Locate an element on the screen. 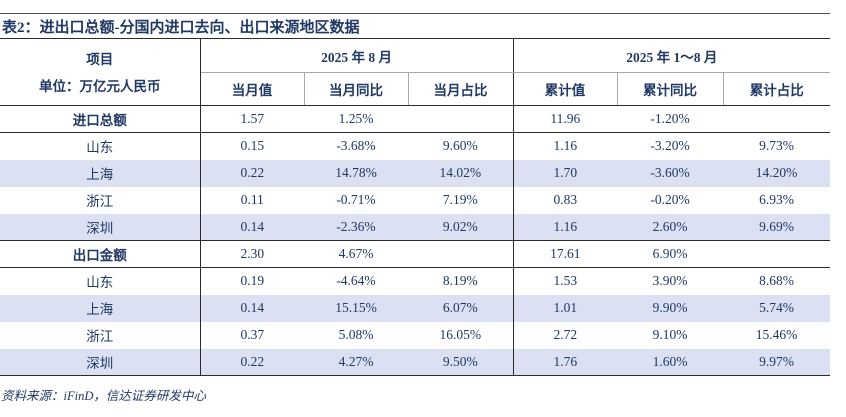 Image resolution: width=846 pixels, height=417 pixels. table-row: 深圳 0.22 4.27% 9.50% 1.76 1.60% 9.97% is located at coordinates (415, 362).